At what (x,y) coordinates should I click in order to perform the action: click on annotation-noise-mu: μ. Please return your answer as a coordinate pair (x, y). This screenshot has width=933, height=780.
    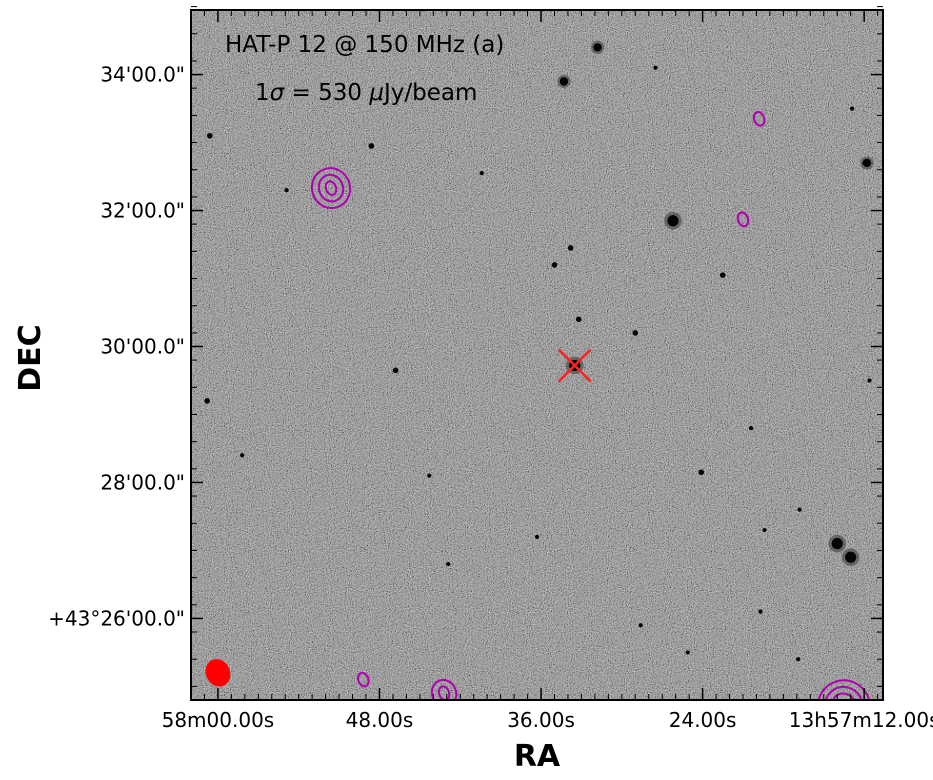
    Looking at the image, I should click on (376, 93).